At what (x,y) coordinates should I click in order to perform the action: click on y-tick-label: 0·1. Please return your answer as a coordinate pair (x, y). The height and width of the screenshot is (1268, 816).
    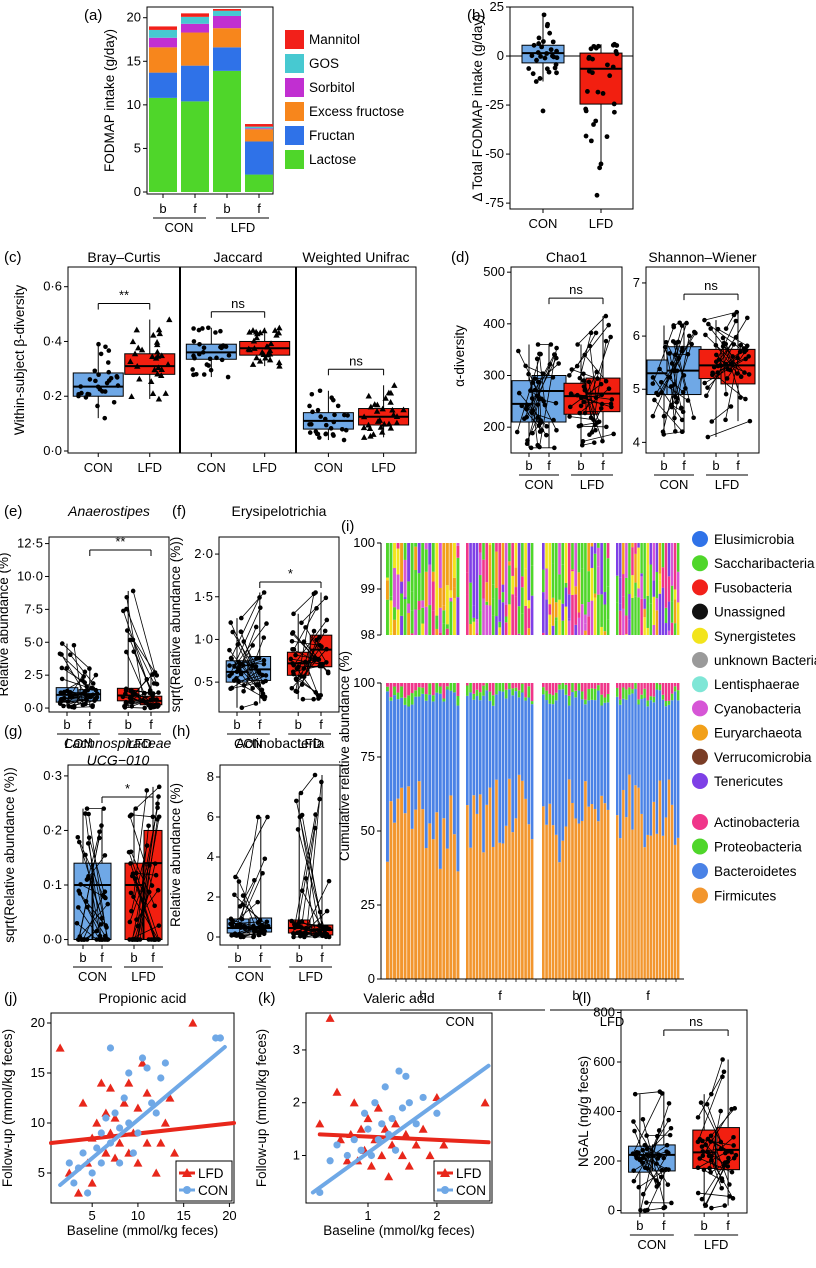
    Looking at the image, I should click on (52, 884).